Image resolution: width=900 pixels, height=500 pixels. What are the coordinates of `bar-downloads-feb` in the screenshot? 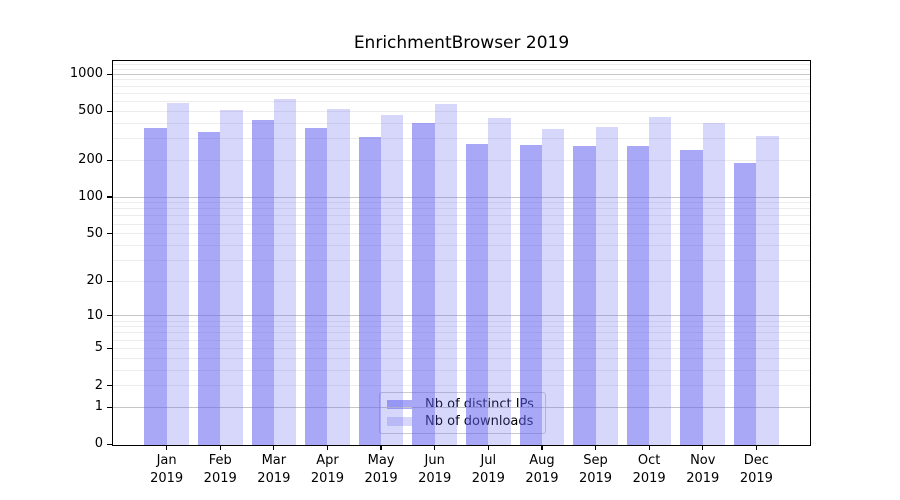 It's located at (231, 277).